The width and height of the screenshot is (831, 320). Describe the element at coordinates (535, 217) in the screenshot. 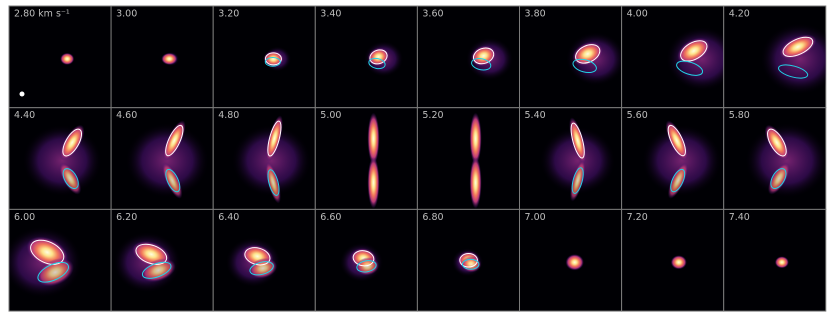

I see `panel-label: 7.00` at that location.